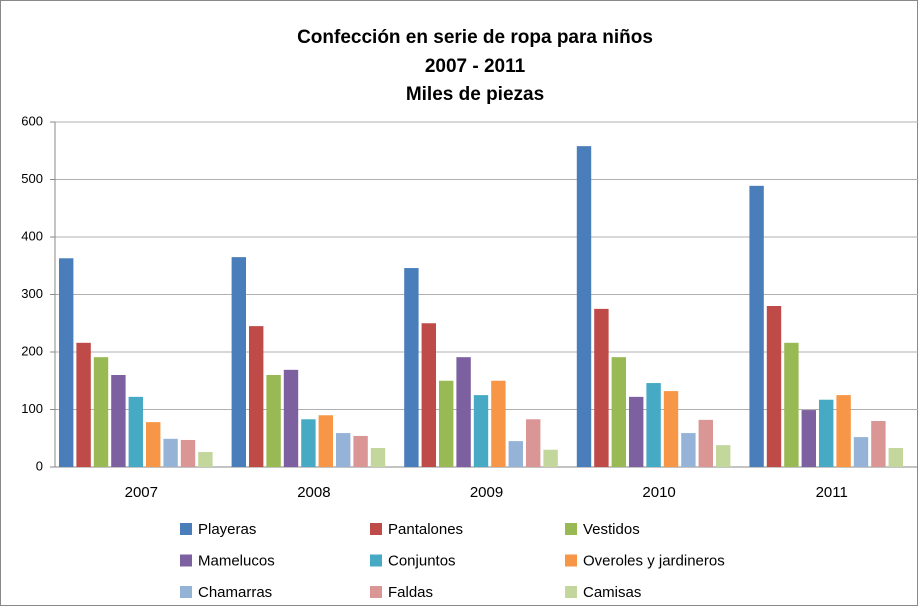 The width and height of the screenshot is (919, 612). What do you see at coordinates (32, 408) in the screenshot?
I see `y-tick-label: 100` at bounding box center [32, 408].